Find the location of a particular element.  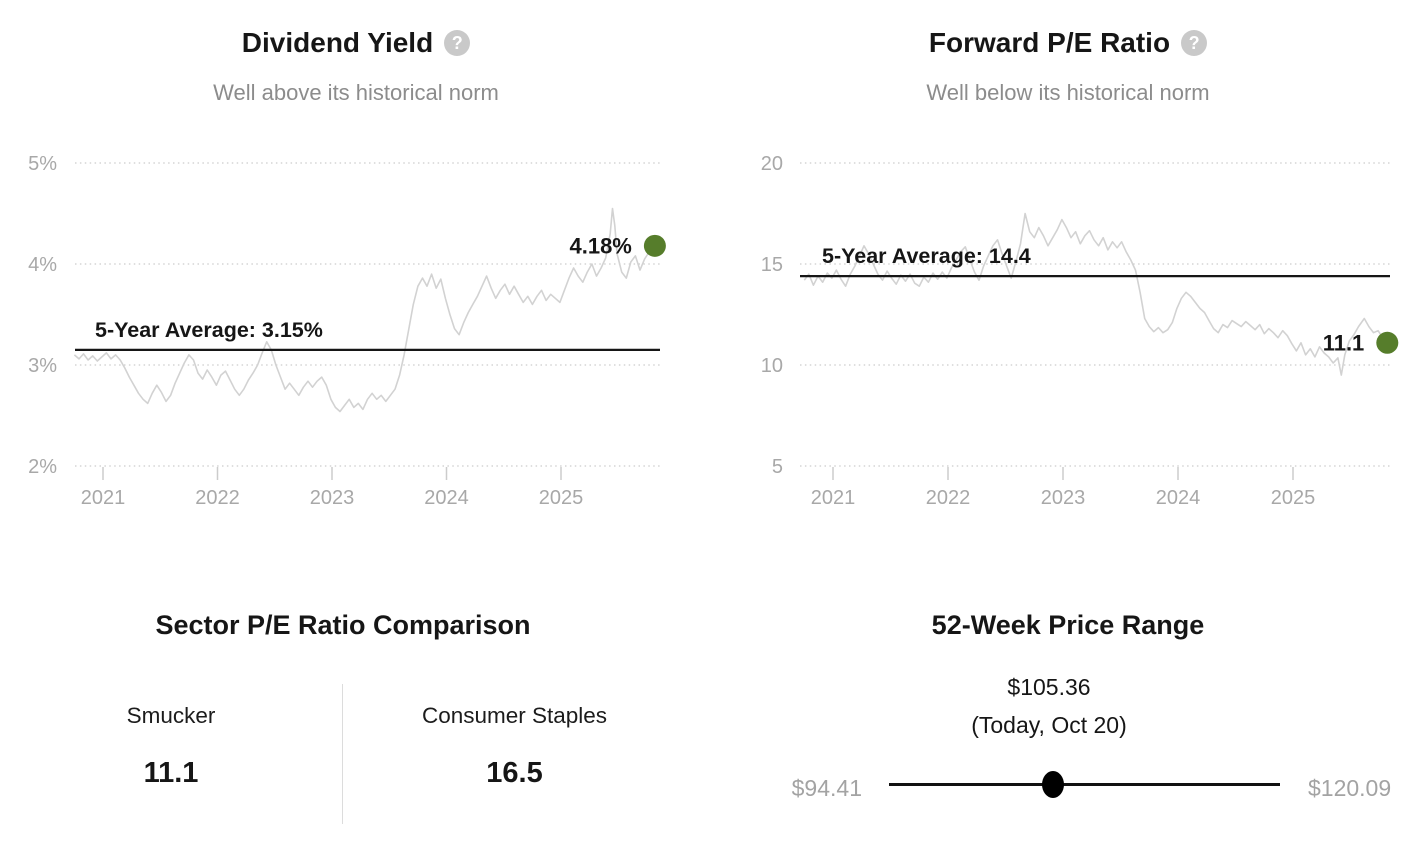

forward-pe-title: Forward P/E Ratio is located at coordinates (1049, 42).